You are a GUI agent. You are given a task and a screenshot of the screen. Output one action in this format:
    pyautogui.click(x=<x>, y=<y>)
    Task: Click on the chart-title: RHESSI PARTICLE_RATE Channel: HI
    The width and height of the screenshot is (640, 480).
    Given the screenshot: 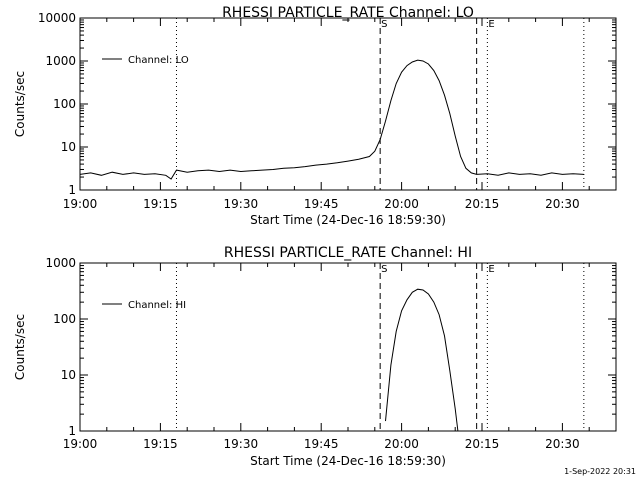 What is the action you would take?
    pyautogui.click(x=348, y=253)
    